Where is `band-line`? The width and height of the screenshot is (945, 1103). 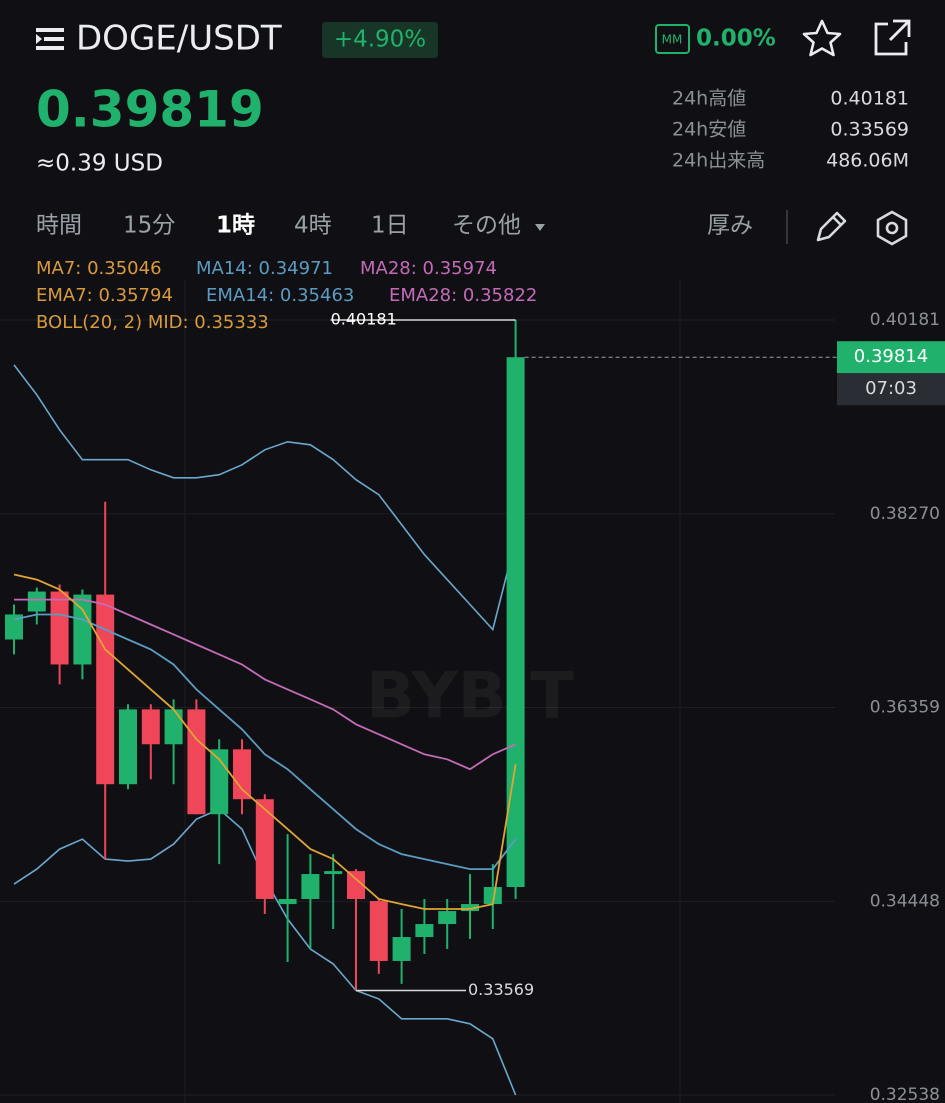 band-line is located at coordinates (265, 498).